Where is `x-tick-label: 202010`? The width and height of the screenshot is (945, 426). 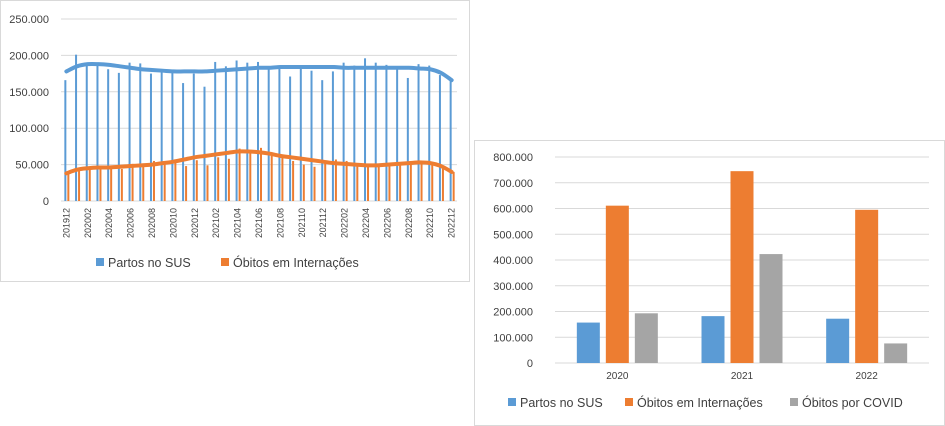
x-tick-label: 202010 is located at coordinates (173, 223).